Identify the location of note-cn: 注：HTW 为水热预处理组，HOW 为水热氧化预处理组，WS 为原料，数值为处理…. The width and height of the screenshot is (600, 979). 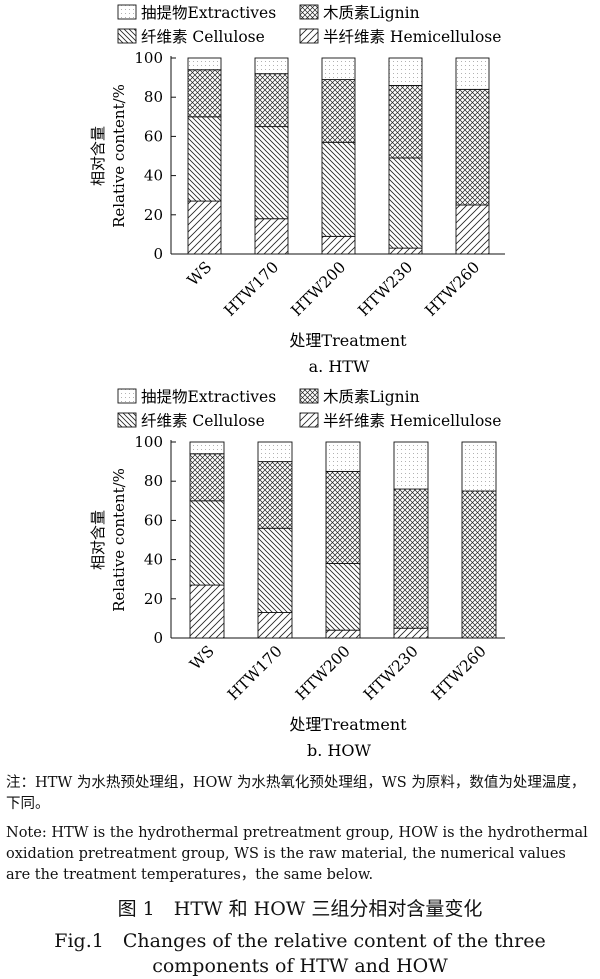
(296, 793).